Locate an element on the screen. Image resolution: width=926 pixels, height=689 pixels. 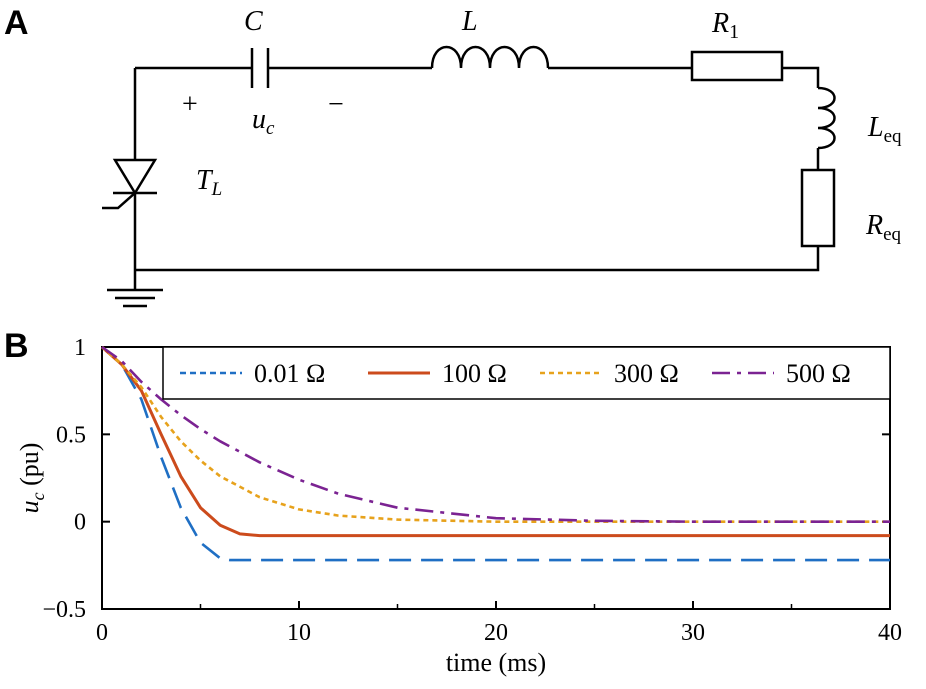
wire-bottom is located at coordinates (477, 259).